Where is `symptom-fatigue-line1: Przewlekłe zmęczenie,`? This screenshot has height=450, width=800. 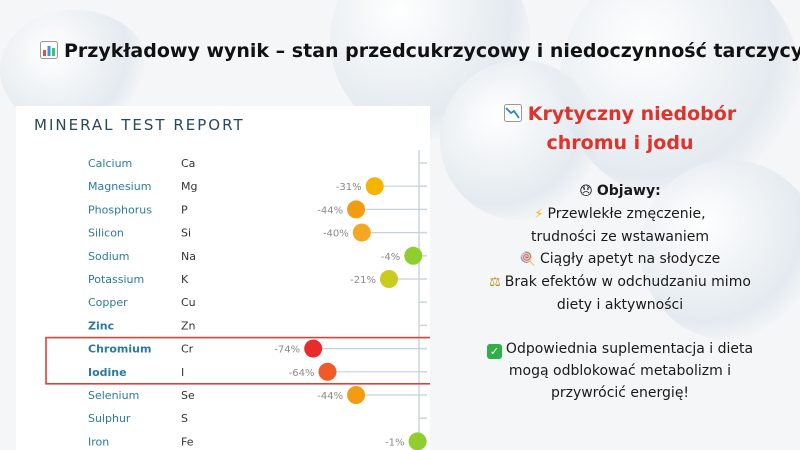
symptom-fatigue-line1: Przewlekłe zmęczenie, is located at coordinates (626, 214).